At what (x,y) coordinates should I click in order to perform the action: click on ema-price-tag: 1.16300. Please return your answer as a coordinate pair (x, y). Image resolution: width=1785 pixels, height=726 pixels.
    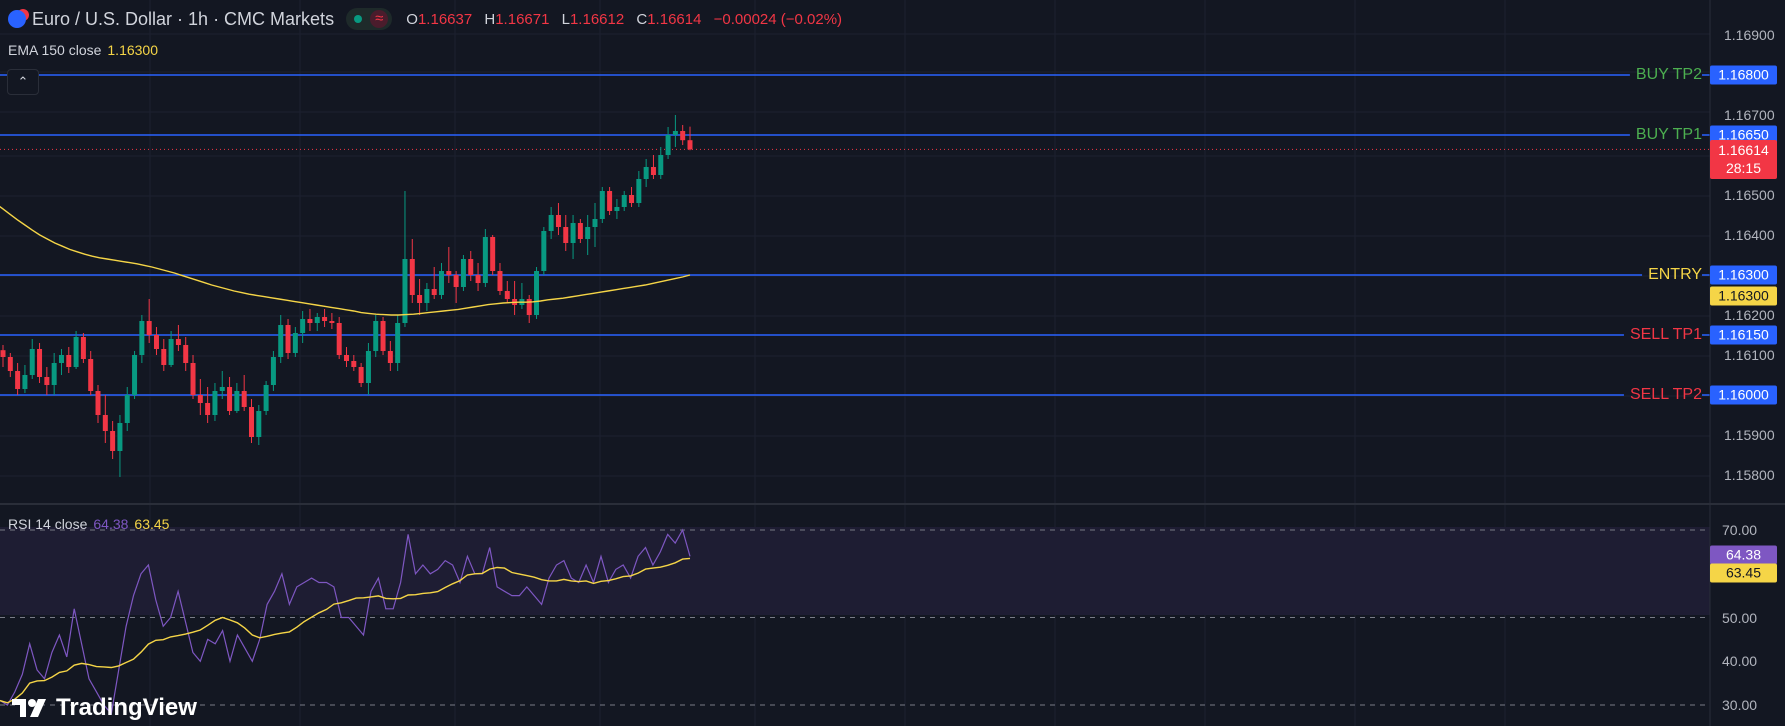
    Looking at the image, I should click on (1743, 296).